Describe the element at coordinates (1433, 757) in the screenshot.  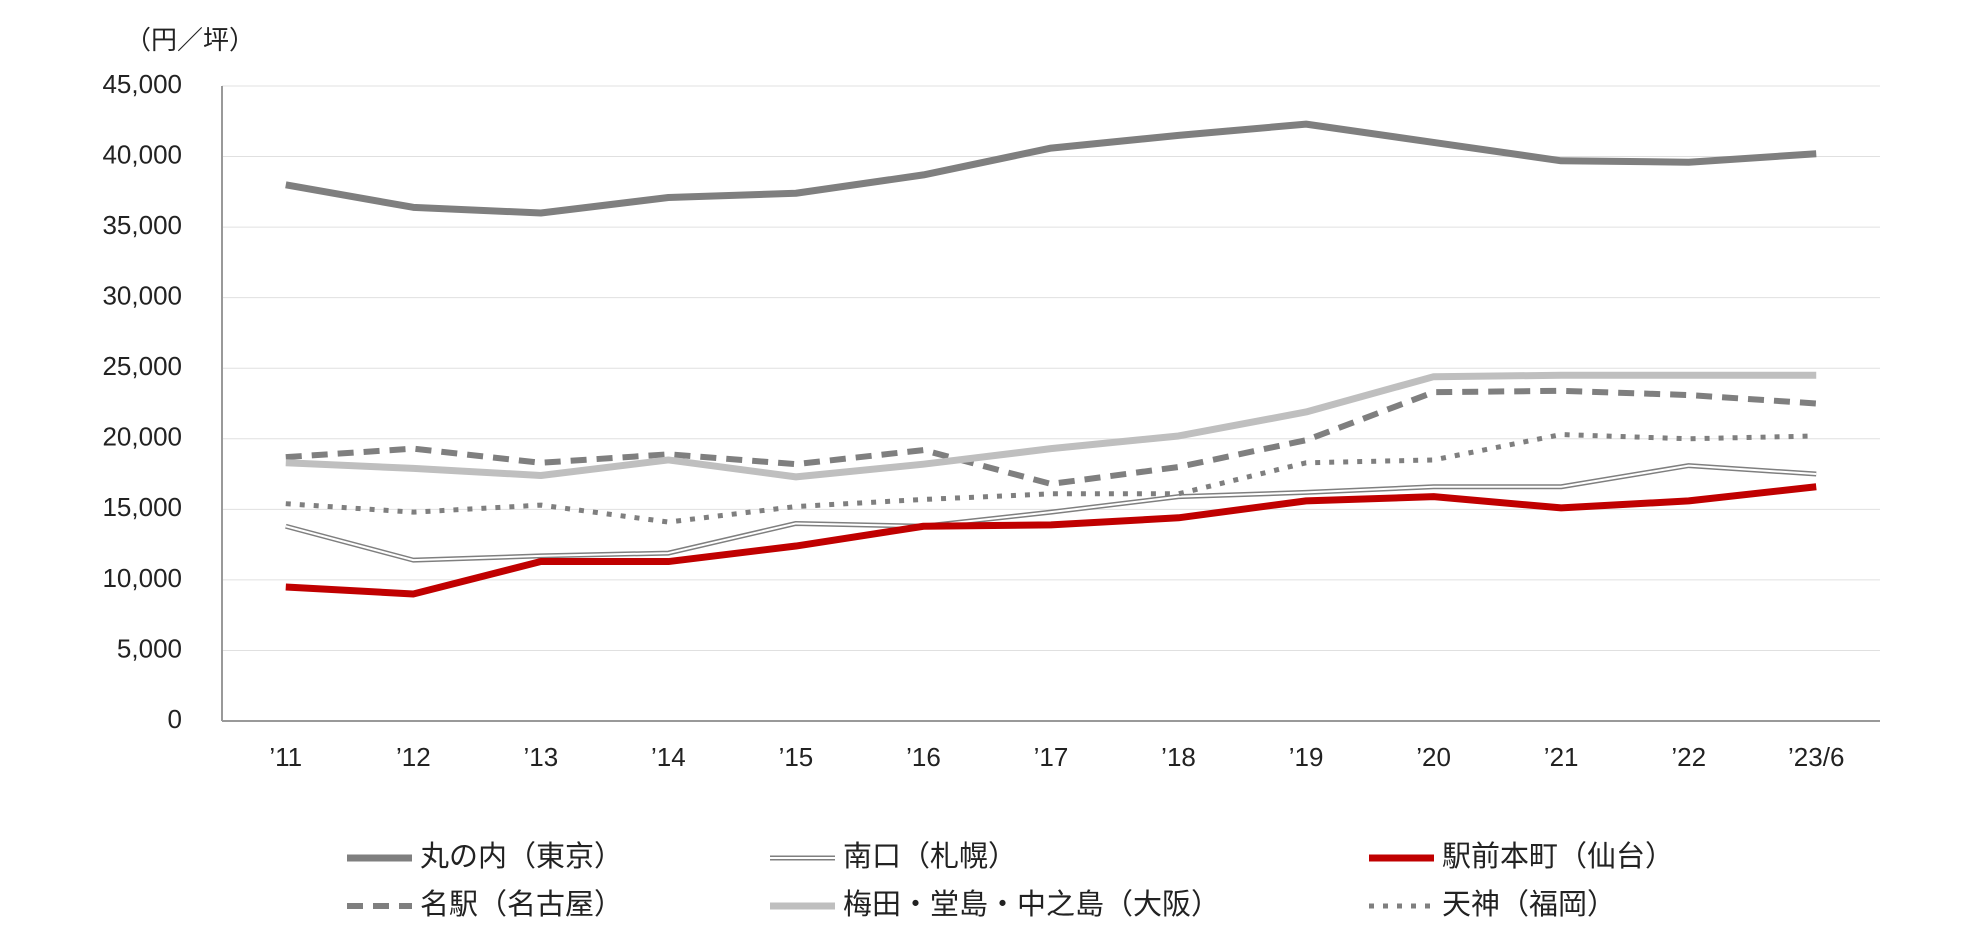
I see `x-tick-label: ’20` at that location.